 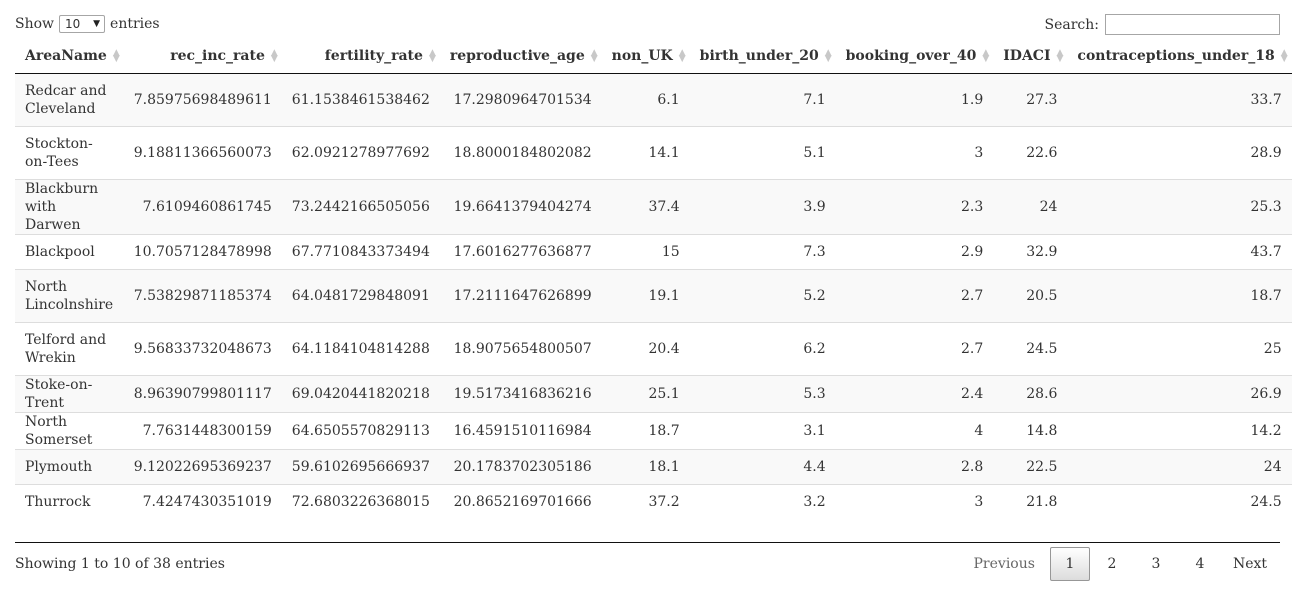 I want to click on cell-contraceptions-under-18: 26.9, so click(x=1179, y=393).